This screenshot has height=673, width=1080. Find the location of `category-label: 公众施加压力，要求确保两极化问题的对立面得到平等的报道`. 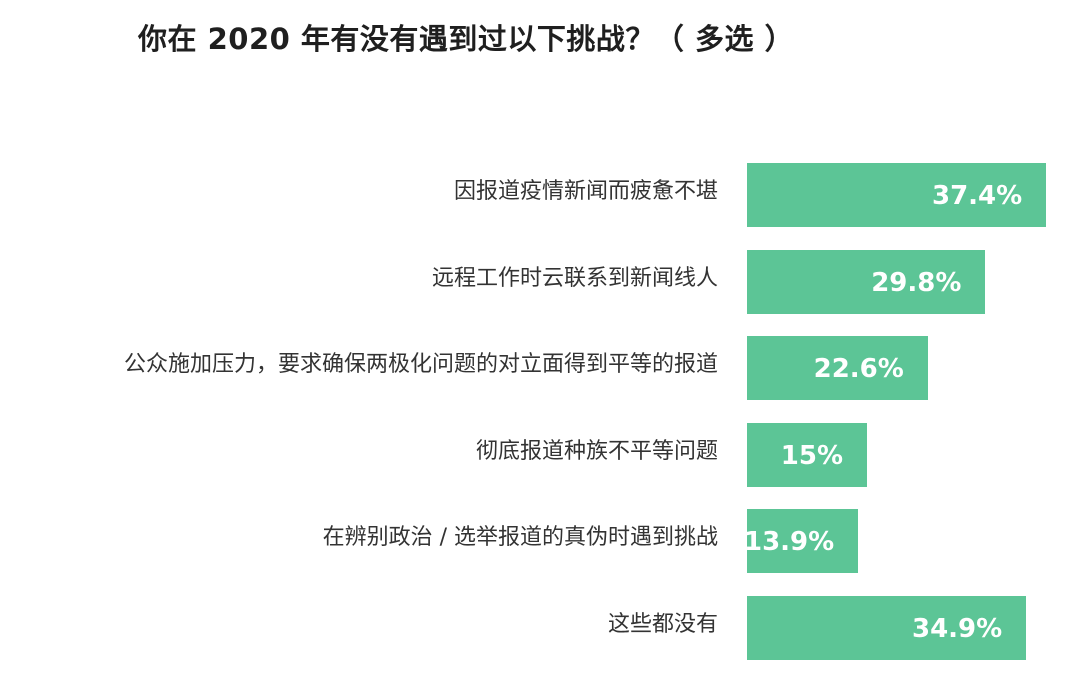

category-label: 公众施加压力，要求确保两极化问题的对立面得到平等的报道 is located at coordinates (420, 365).